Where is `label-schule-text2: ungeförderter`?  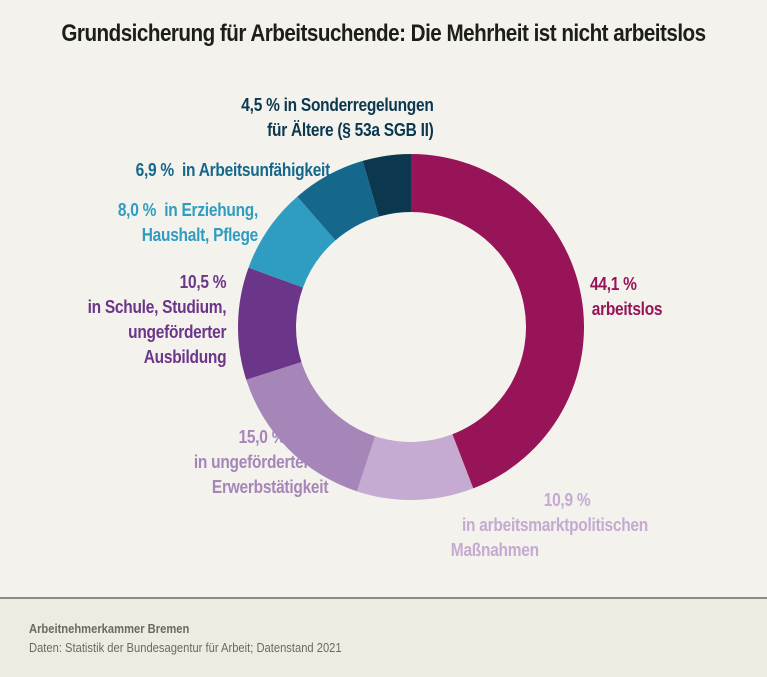
label-schule-text2: ungeförderter is located at coordinates (176, 332).